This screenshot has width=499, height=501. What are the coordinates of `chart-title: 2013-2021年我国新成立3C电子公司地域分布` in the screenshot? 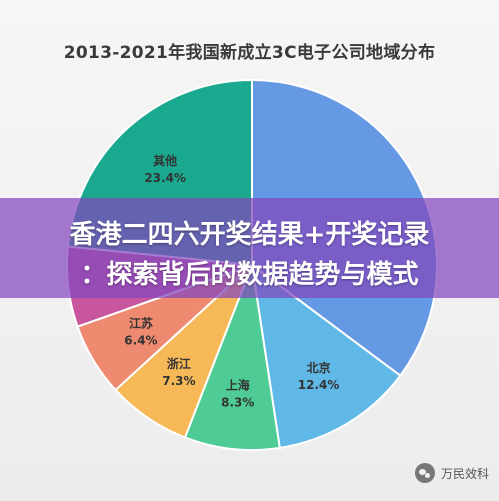 It's located at (249, 53).